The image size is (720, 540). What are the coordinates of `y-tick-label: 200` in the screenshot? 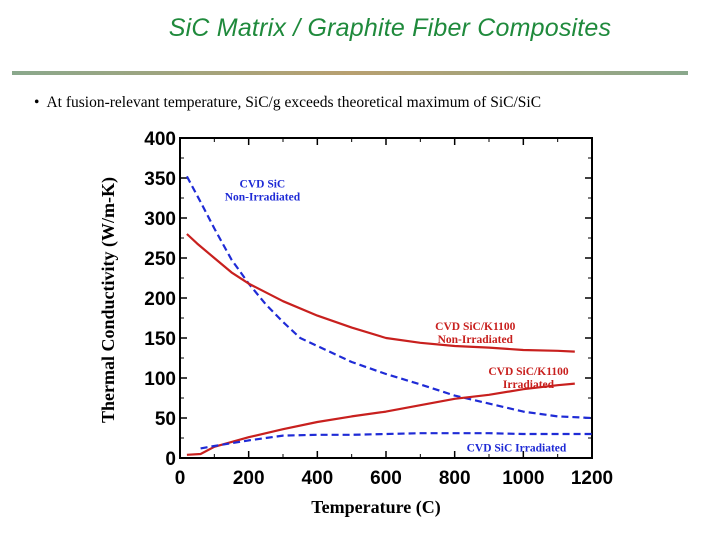 It's located at (160, 299).